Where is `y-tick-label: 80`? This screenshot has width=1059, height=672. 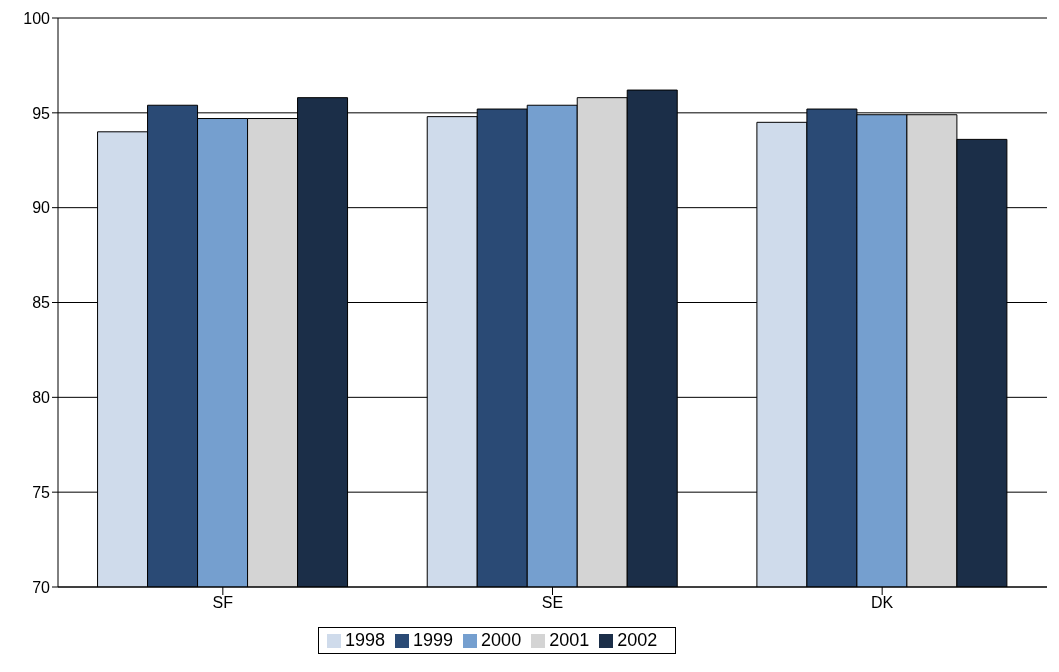
y-tick-label: 80 is located at coordinates (41, 398).